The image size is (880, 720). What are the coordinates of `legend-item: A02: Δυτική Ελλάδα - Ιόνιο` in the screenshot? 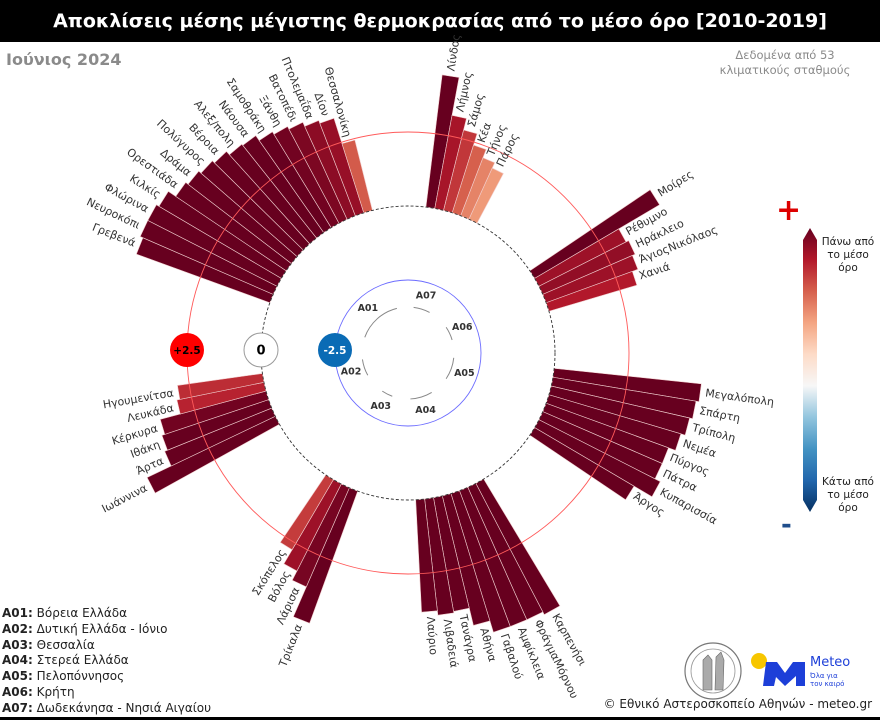 It's located at (85, 628).